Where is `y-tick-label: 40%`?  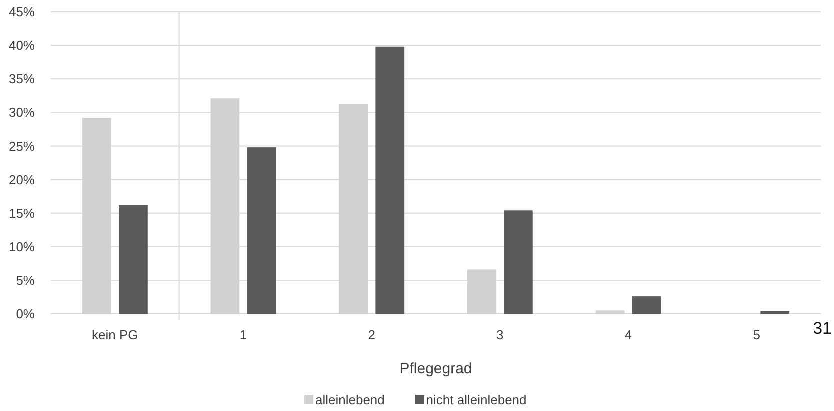
y-tick-label: 40% is located at coordinates (22, 46).